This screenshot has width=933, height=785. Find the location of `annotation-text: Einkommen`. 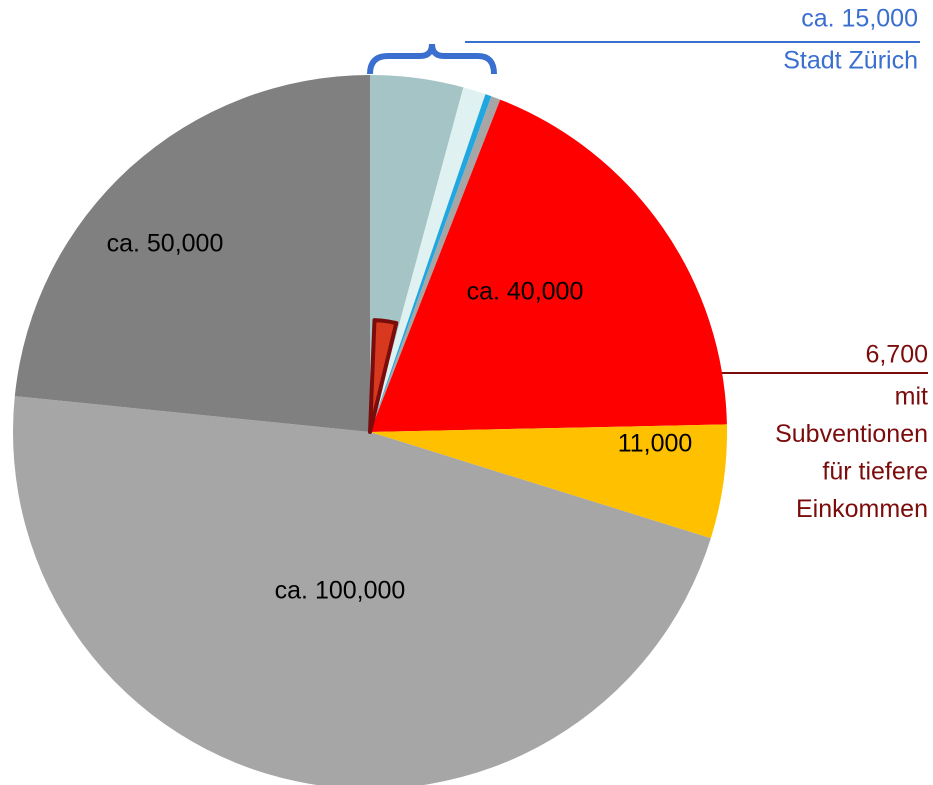

annotation-text: Einkommen is located at coordinates (862, 509).